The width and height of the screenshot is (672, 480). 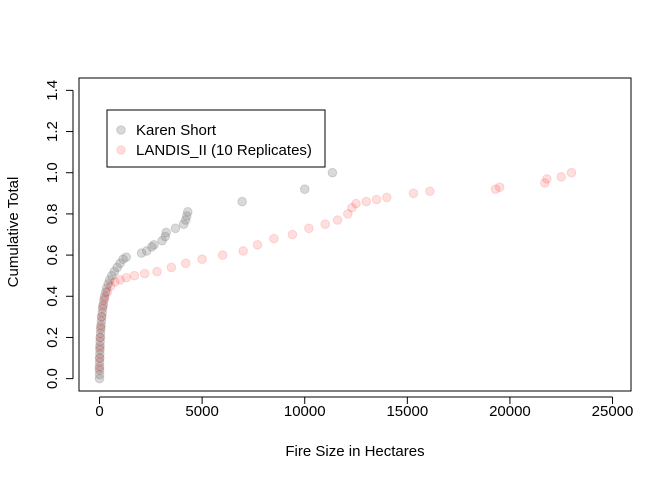 What do you see at coordinates (52, 296) in the screenshot?
I see `y-tick-label: 0.4` at bounding box center [52, 296].